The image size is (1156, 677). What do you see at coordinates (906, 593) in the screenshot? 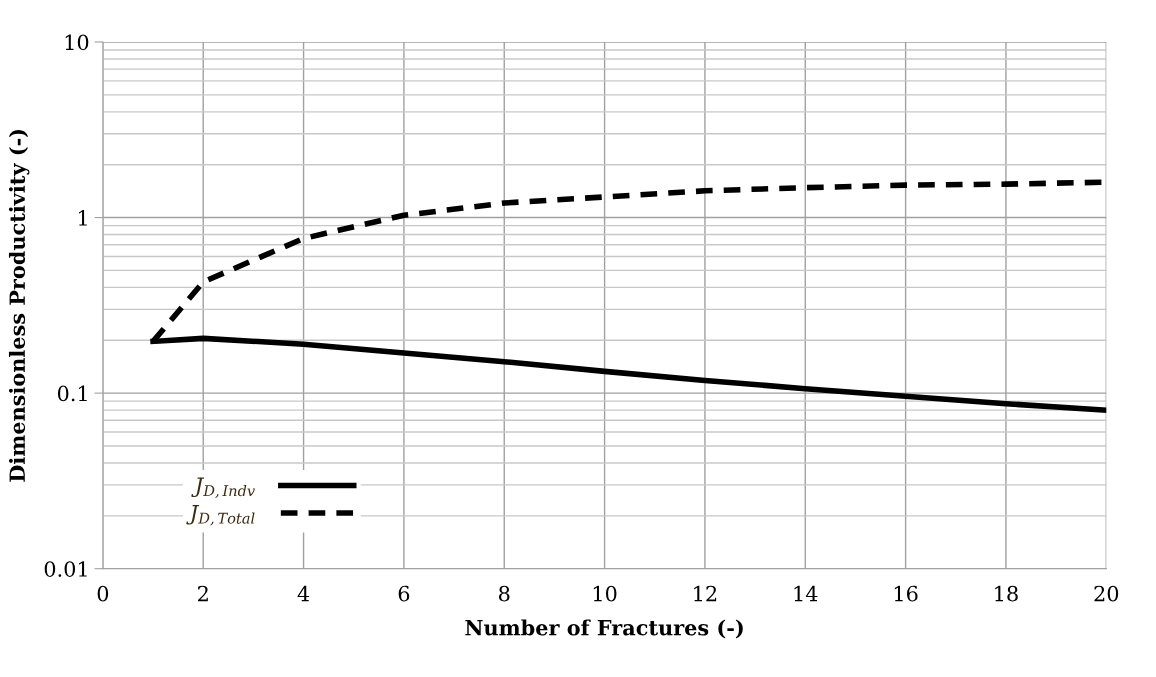
I see `x-tick-label: 16` at bounding box center [906, 593].